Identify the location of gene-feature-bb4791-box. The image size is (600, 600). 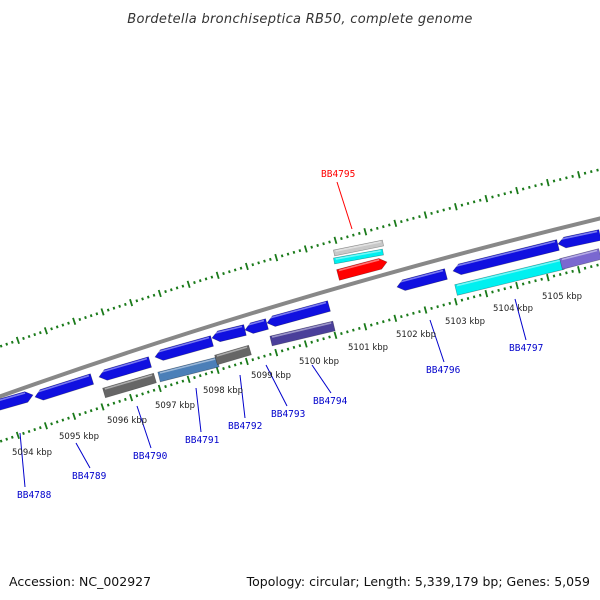
(188, 369).